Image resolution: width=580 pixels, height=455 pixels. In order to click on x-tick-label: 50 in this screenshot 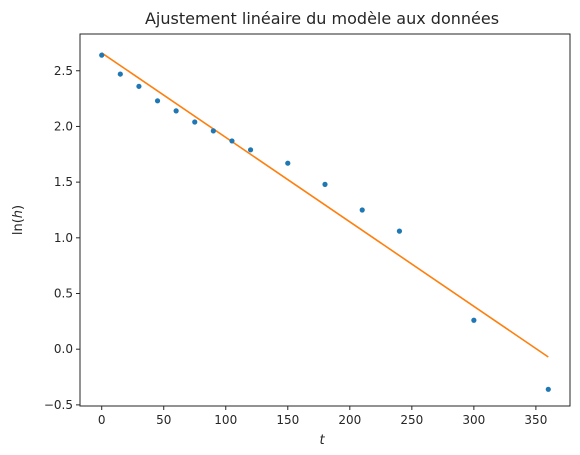, I will do `click(163, 420)`.